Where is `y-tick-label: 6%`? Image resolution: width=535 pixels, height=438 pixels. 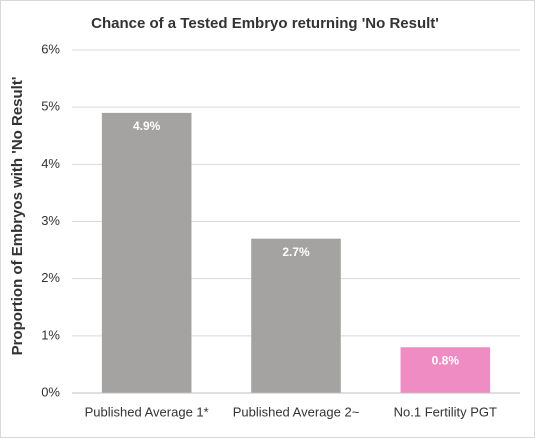
y-tick-label: 6% is located at coordinates (50, 48).